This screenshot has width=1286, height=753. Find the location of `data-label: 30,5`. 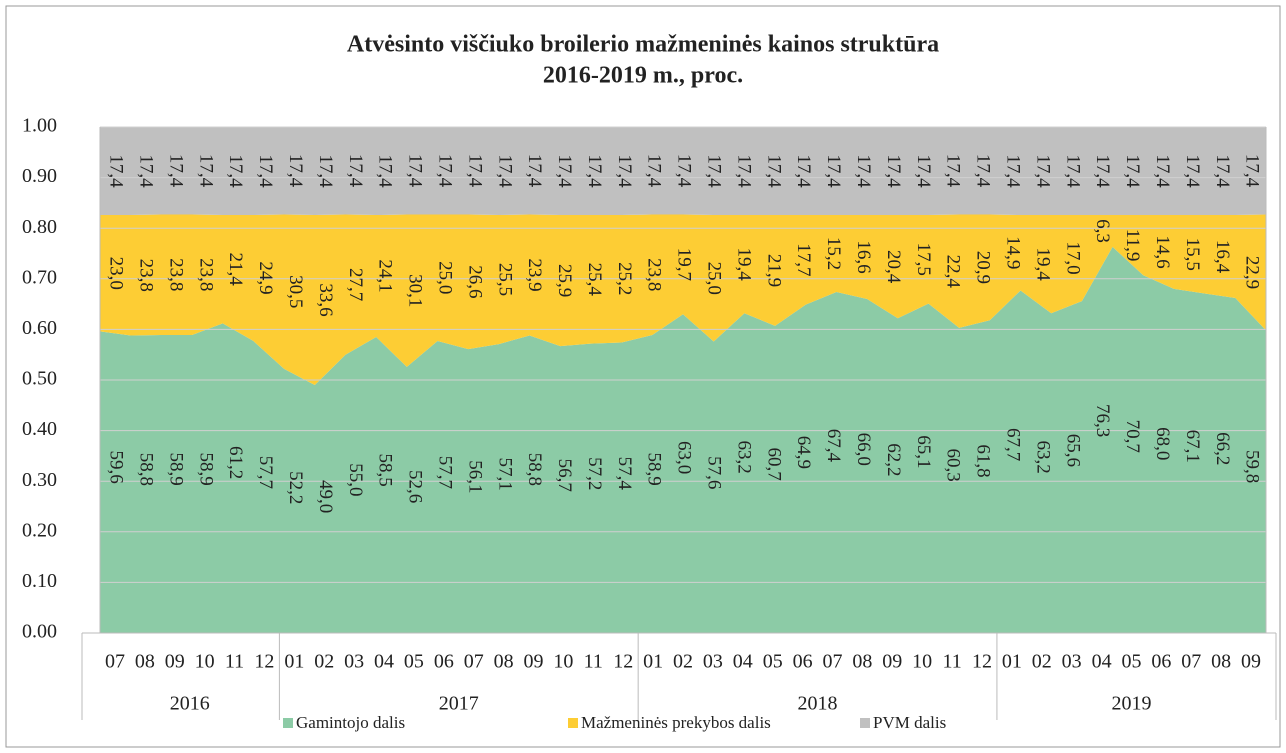

data-label: 30,5 is located at coordinates (295, 291).